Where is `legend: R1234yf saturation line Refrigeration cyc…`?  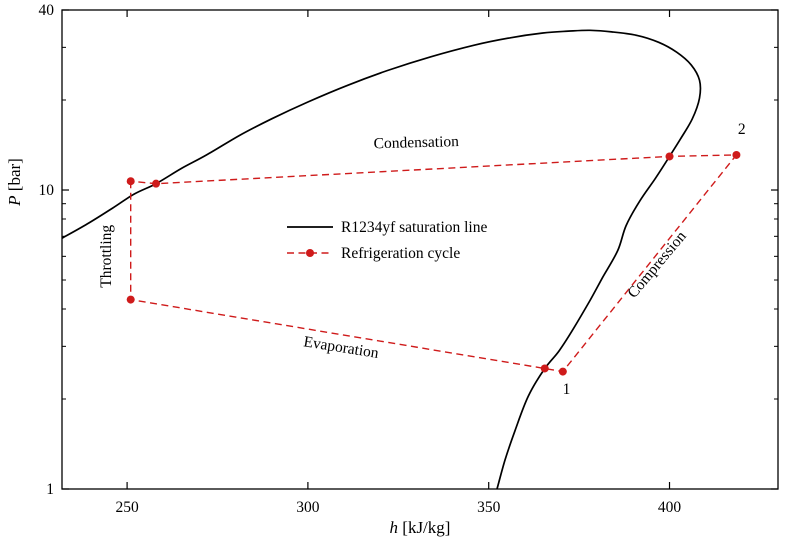 legend: R1234yf saturation line Refrigeration cyc… is located at coordinates (387, 240).